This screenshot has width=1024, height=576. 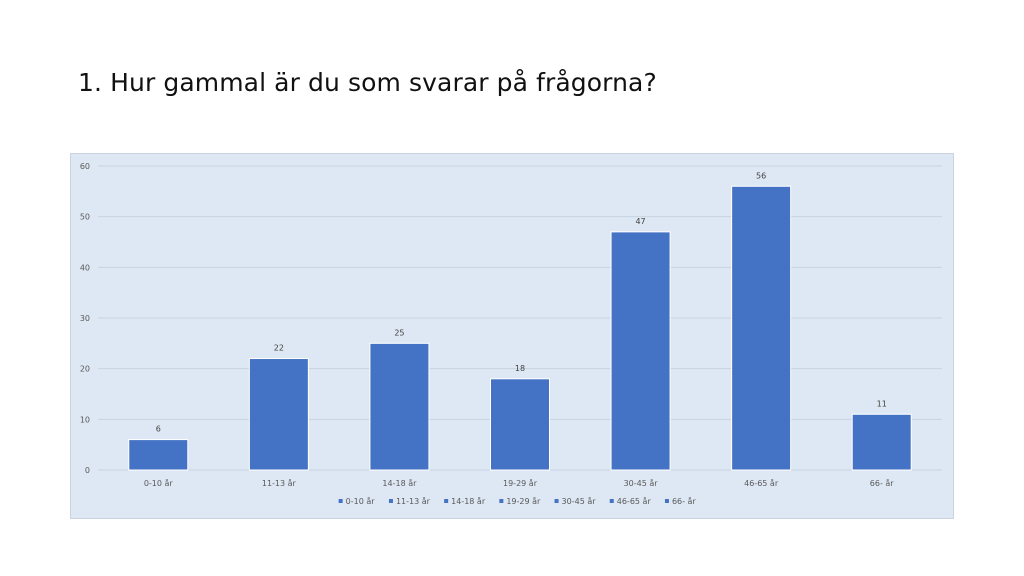 I want to click on y-tick-label: 60, so click(x=85, y=166).